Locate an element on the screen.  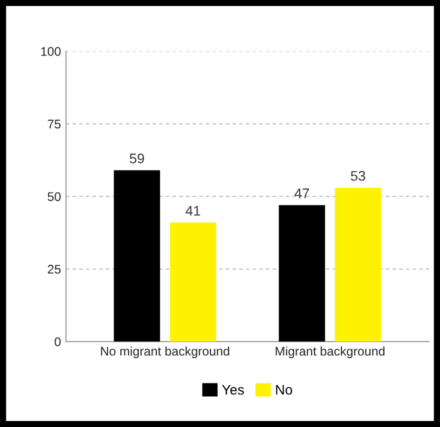
legend-label: Yes is located at coordinates (233, 389).